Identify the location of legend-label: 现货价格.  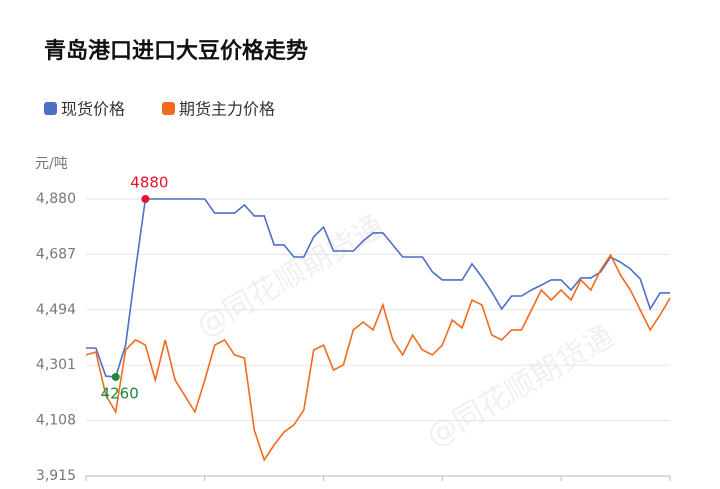
(93, 109).